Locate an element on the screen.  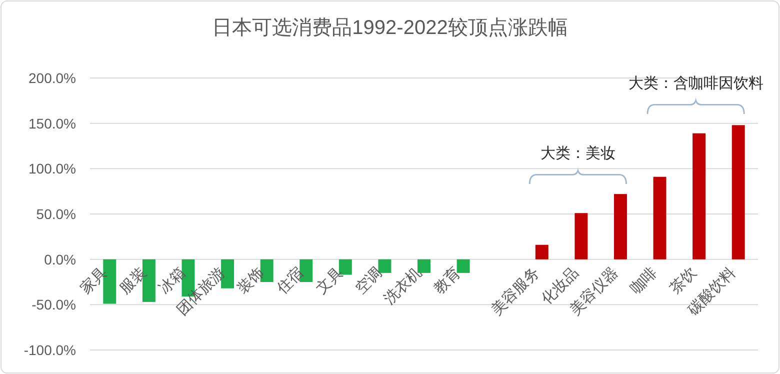
x-tick-label: 冰箱 is located at coordinates (173, 281).